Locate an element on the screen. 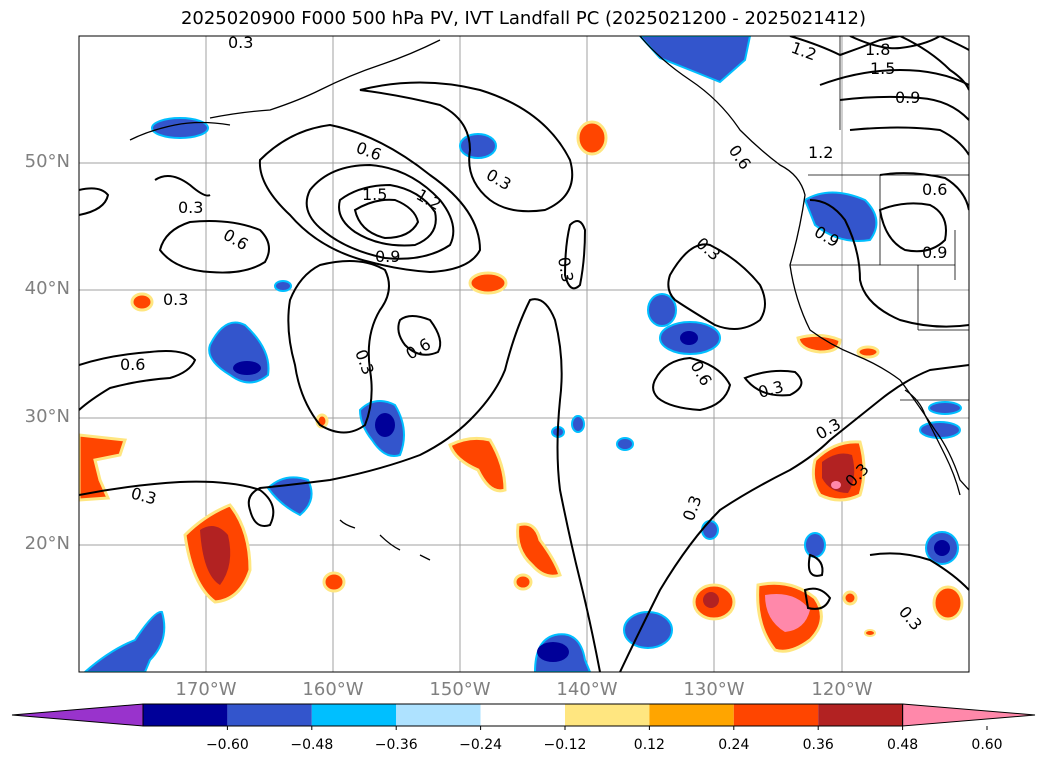 This screenshot has width=1047, height=765. lat-label-40n: 40°N is located at coordinates (47, 288).